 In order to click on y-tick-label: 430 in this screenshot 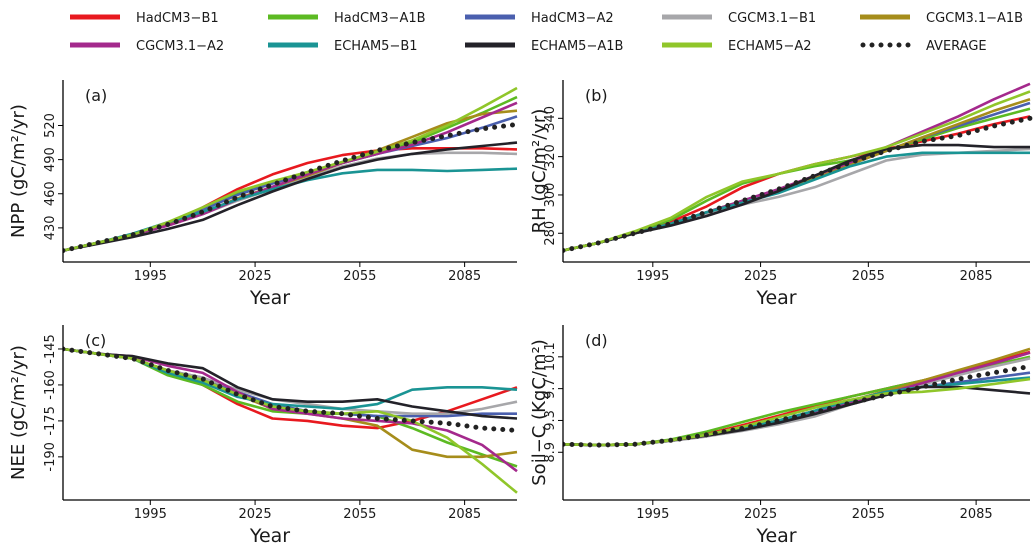, I will do `click(50, 227)`.